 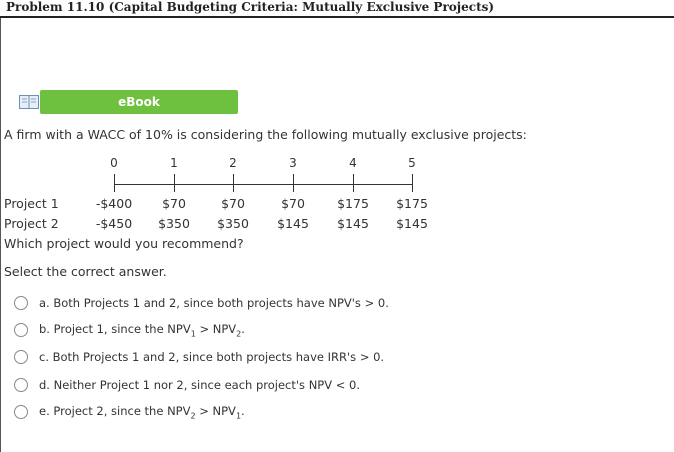 What do you see at coordinates (353, 163) in the screenshot?
I see `period-label: 4` at bounding box center [353, 163].